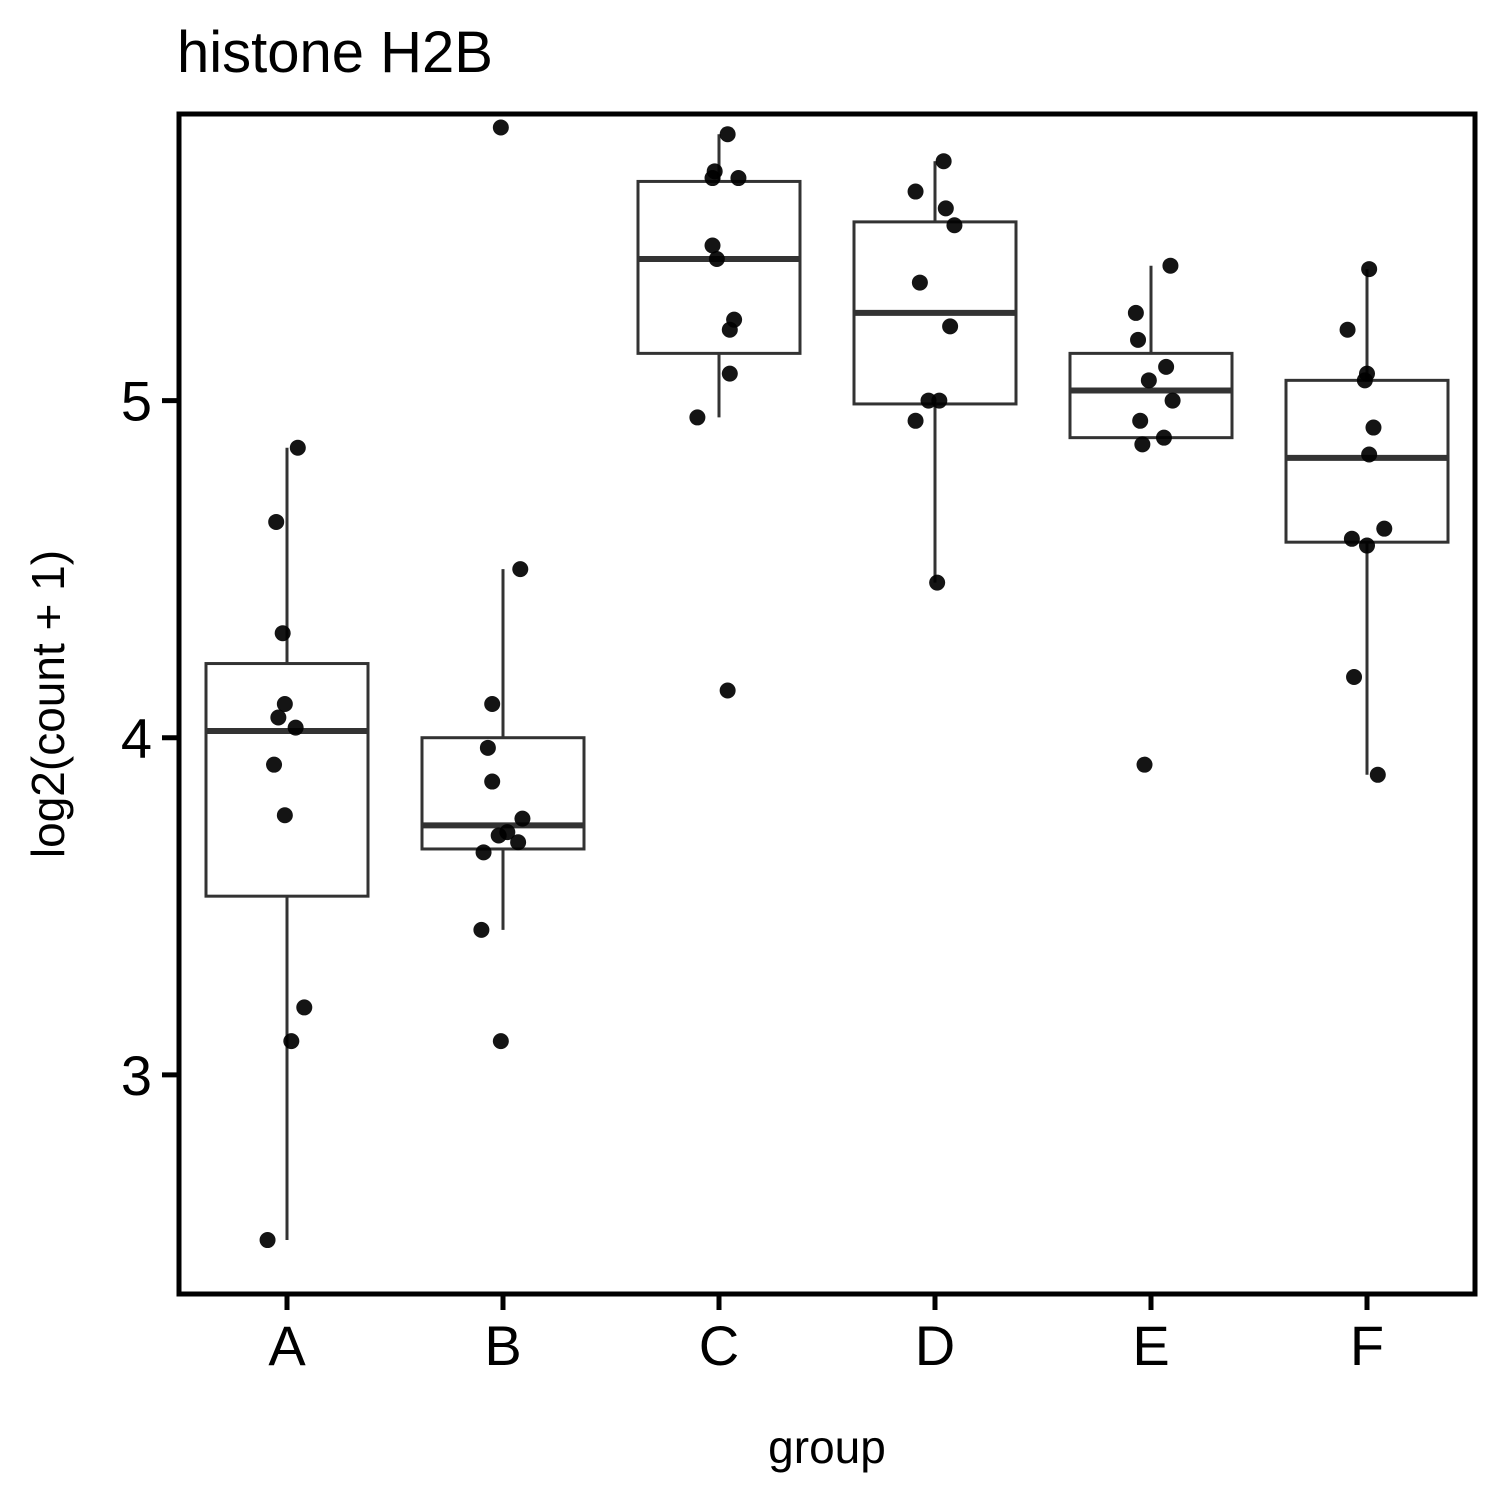 This screenshot has width=1500, height=1500. I want to click on points-group-a, so click(286, 844).